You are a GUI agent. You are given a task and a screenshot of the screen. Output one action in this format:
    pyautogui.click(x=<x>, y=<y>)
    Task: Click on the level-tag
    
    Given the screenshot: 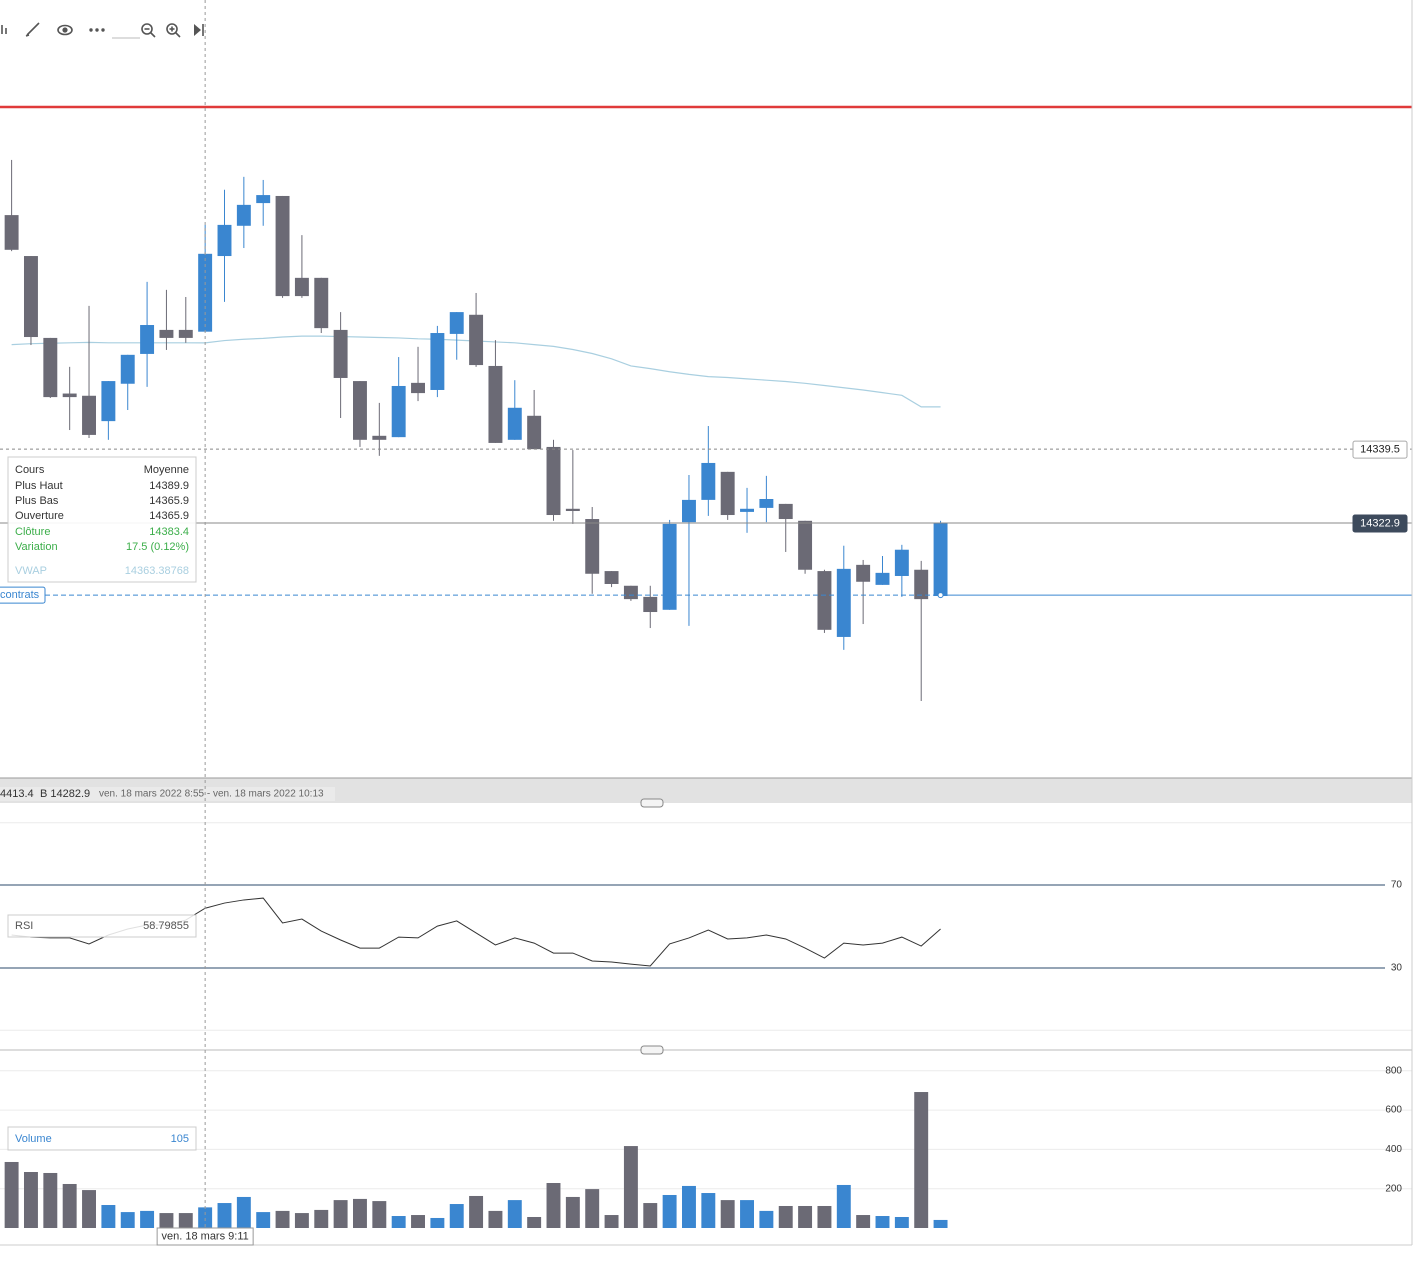 What is the action you would take?
    pyautogui.click(x=23, y=595)
    